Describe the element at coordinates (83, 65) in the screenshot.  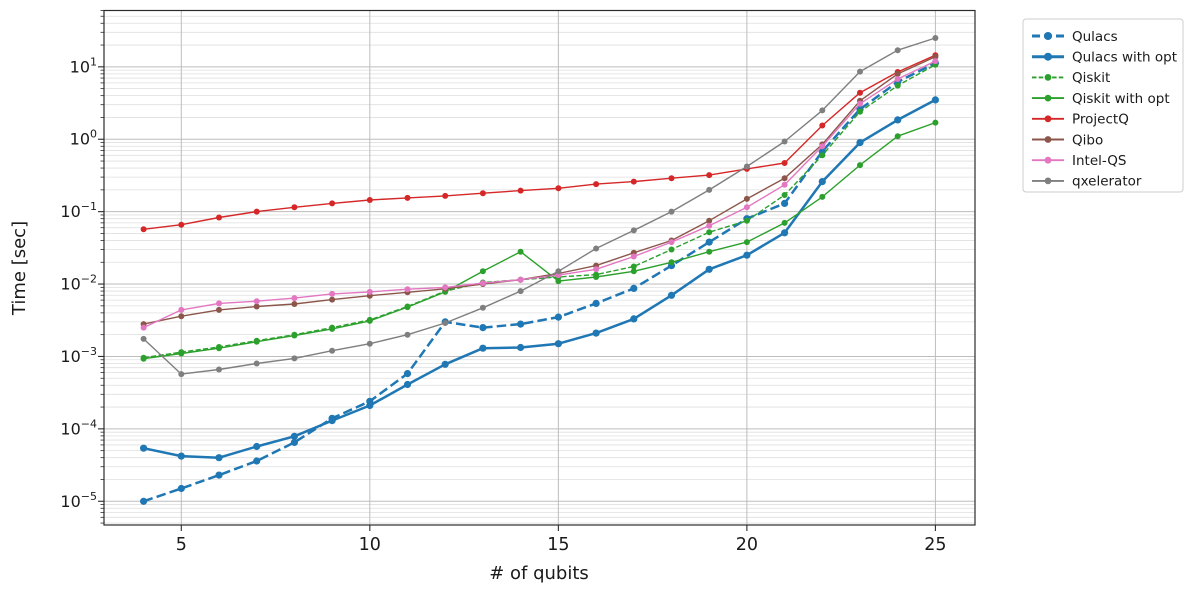
I see `y-tick-label: 10¹` at that location.